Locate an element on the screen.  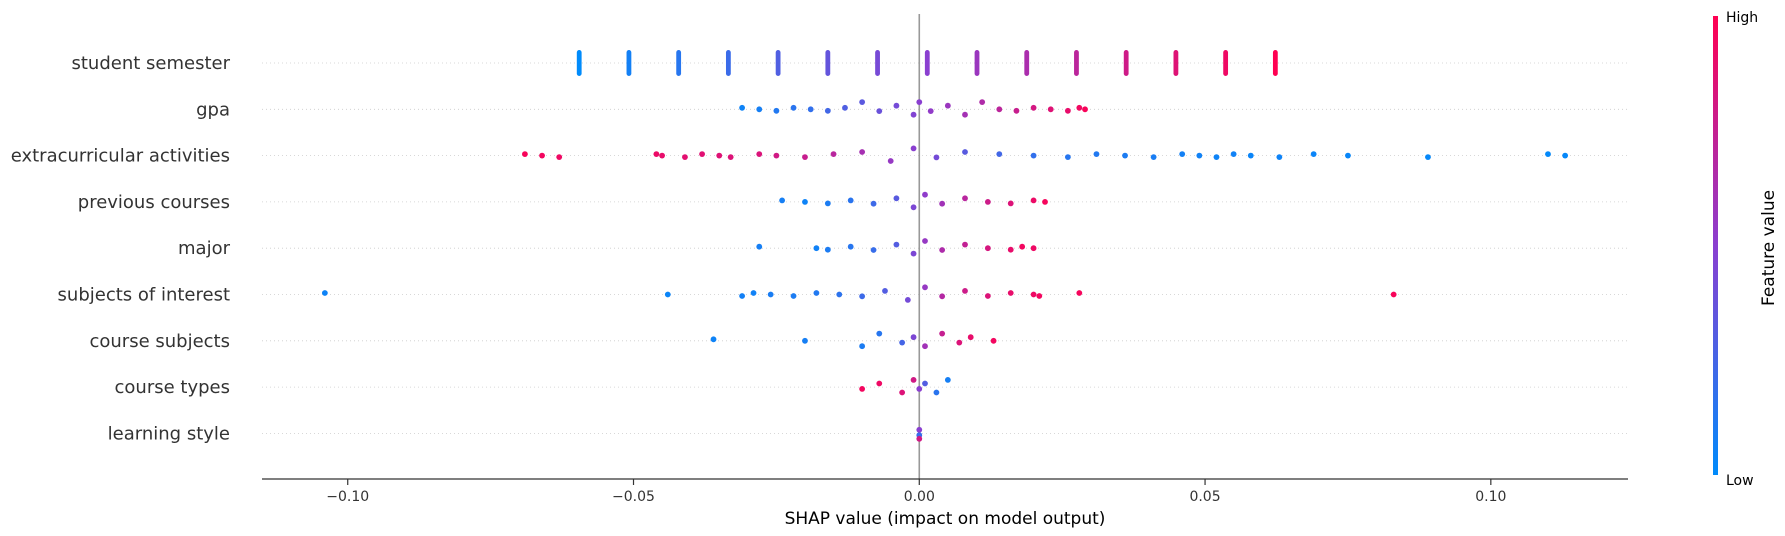
feature-label: major is located at coordinates (204, 248).